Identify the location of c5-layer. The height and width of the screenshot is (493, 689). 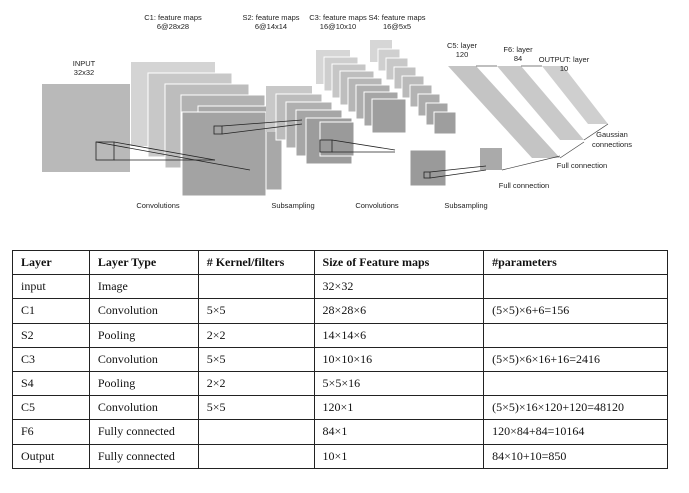
(504, 112).